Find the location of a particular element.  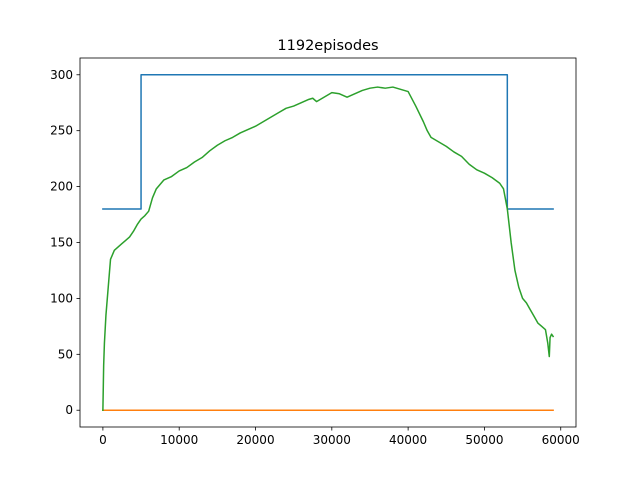

x-tick-label: 20000 is located at coordinates (255, 440).